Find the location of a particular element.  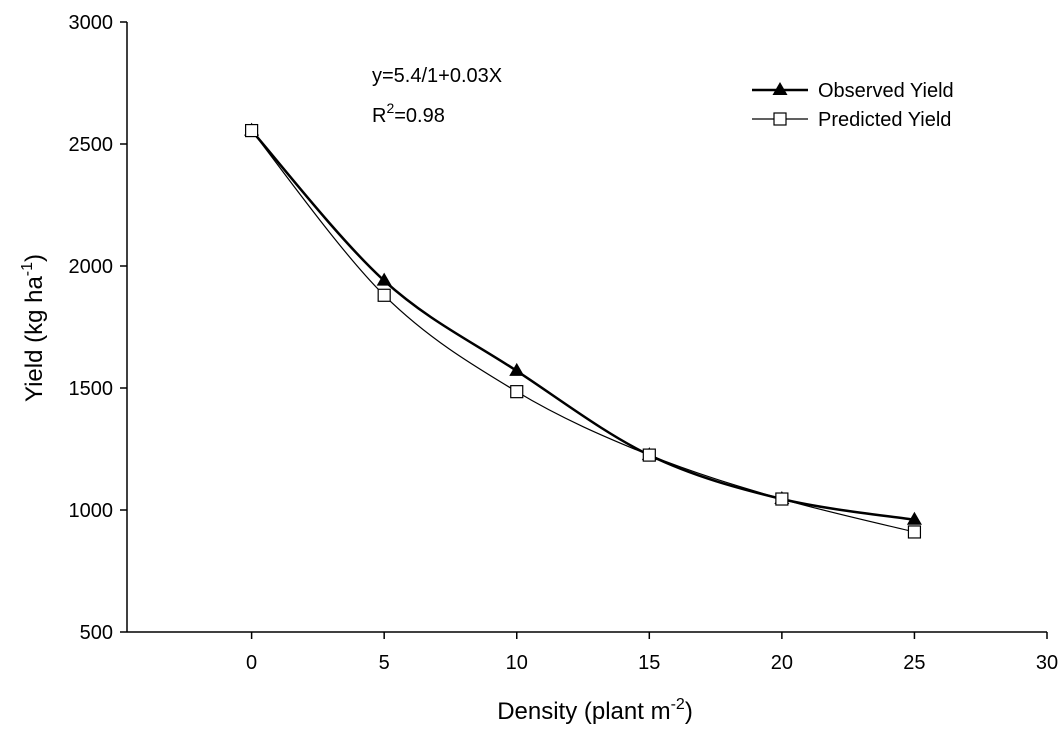

y-axis-title-text: Yield (kg ha is located at coordinates (34, 339).